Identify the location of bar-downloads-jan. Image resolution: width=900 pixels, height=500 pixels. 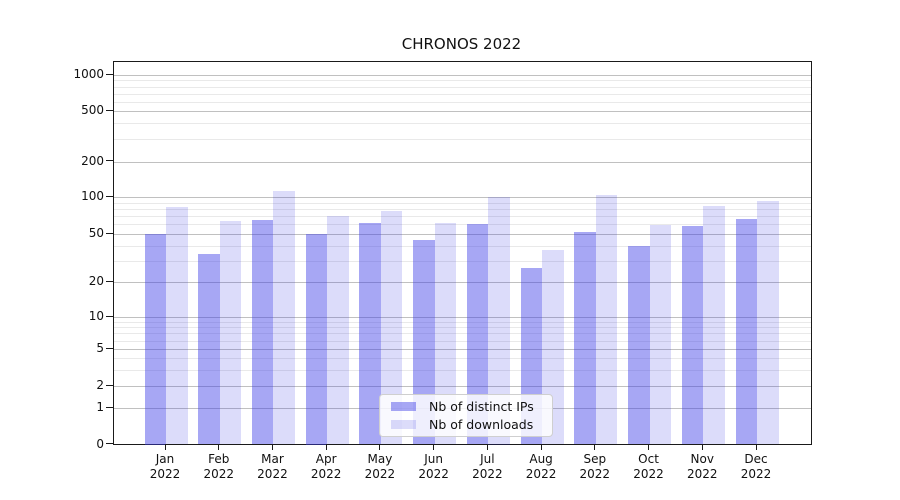
(177, 325).